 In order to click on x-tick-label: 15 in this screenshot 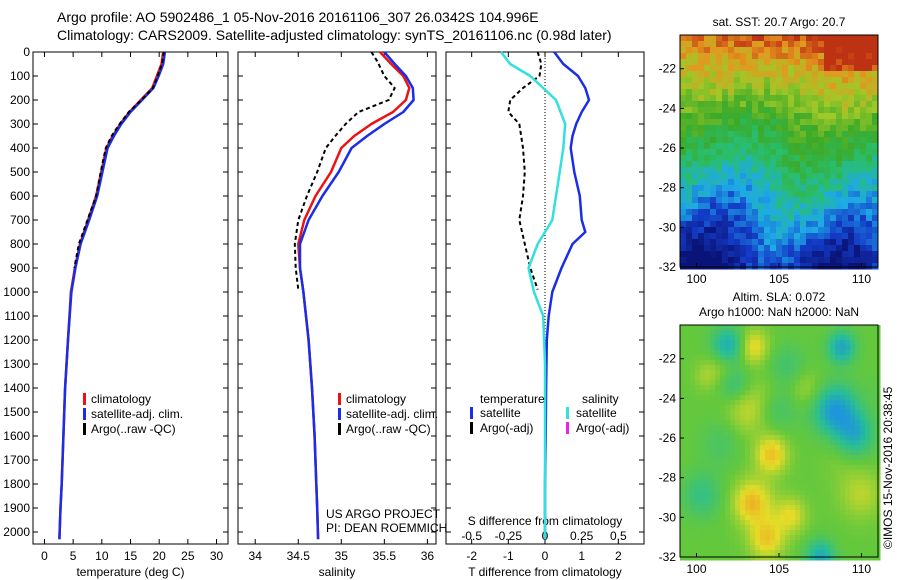, I will do `click(131, 556)`.